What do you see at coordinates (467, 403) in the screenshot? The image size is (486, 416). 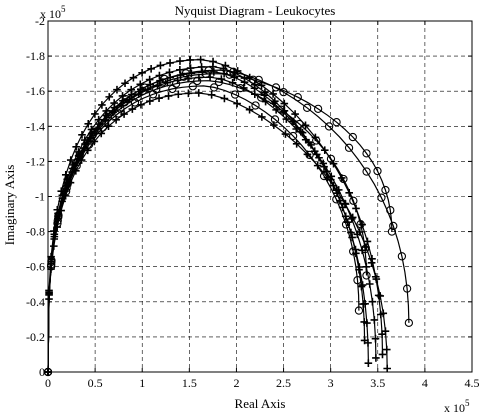 I see `x-exponent-power: 5` at bounding box center [467, 403].